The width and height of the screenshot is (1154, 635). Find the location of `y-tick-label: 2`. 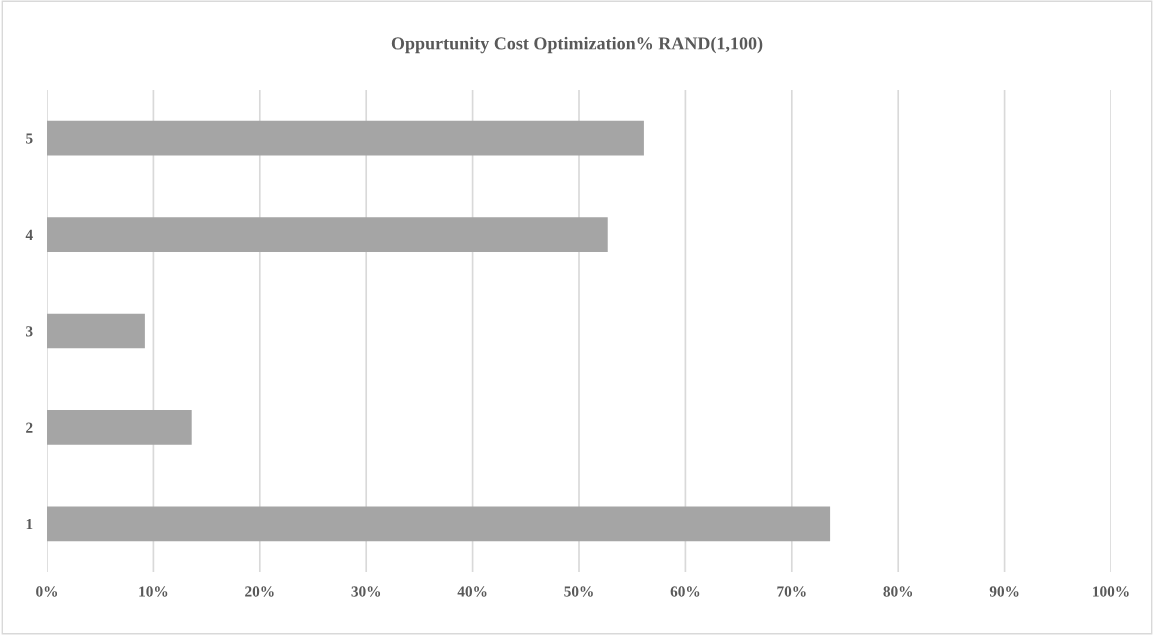

y-tick-label: 2 is located at coordinates (29, 427).